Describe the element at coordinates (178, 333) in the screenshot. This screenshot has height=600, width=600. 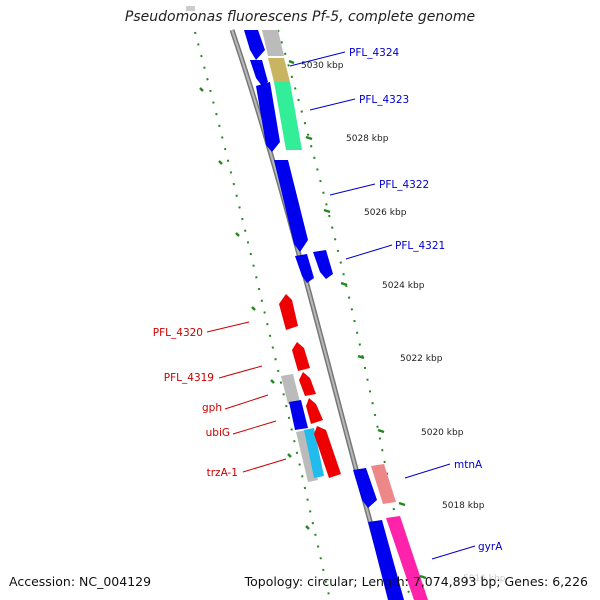
I see `reverse-gene-label: PFL_4320` at that location.